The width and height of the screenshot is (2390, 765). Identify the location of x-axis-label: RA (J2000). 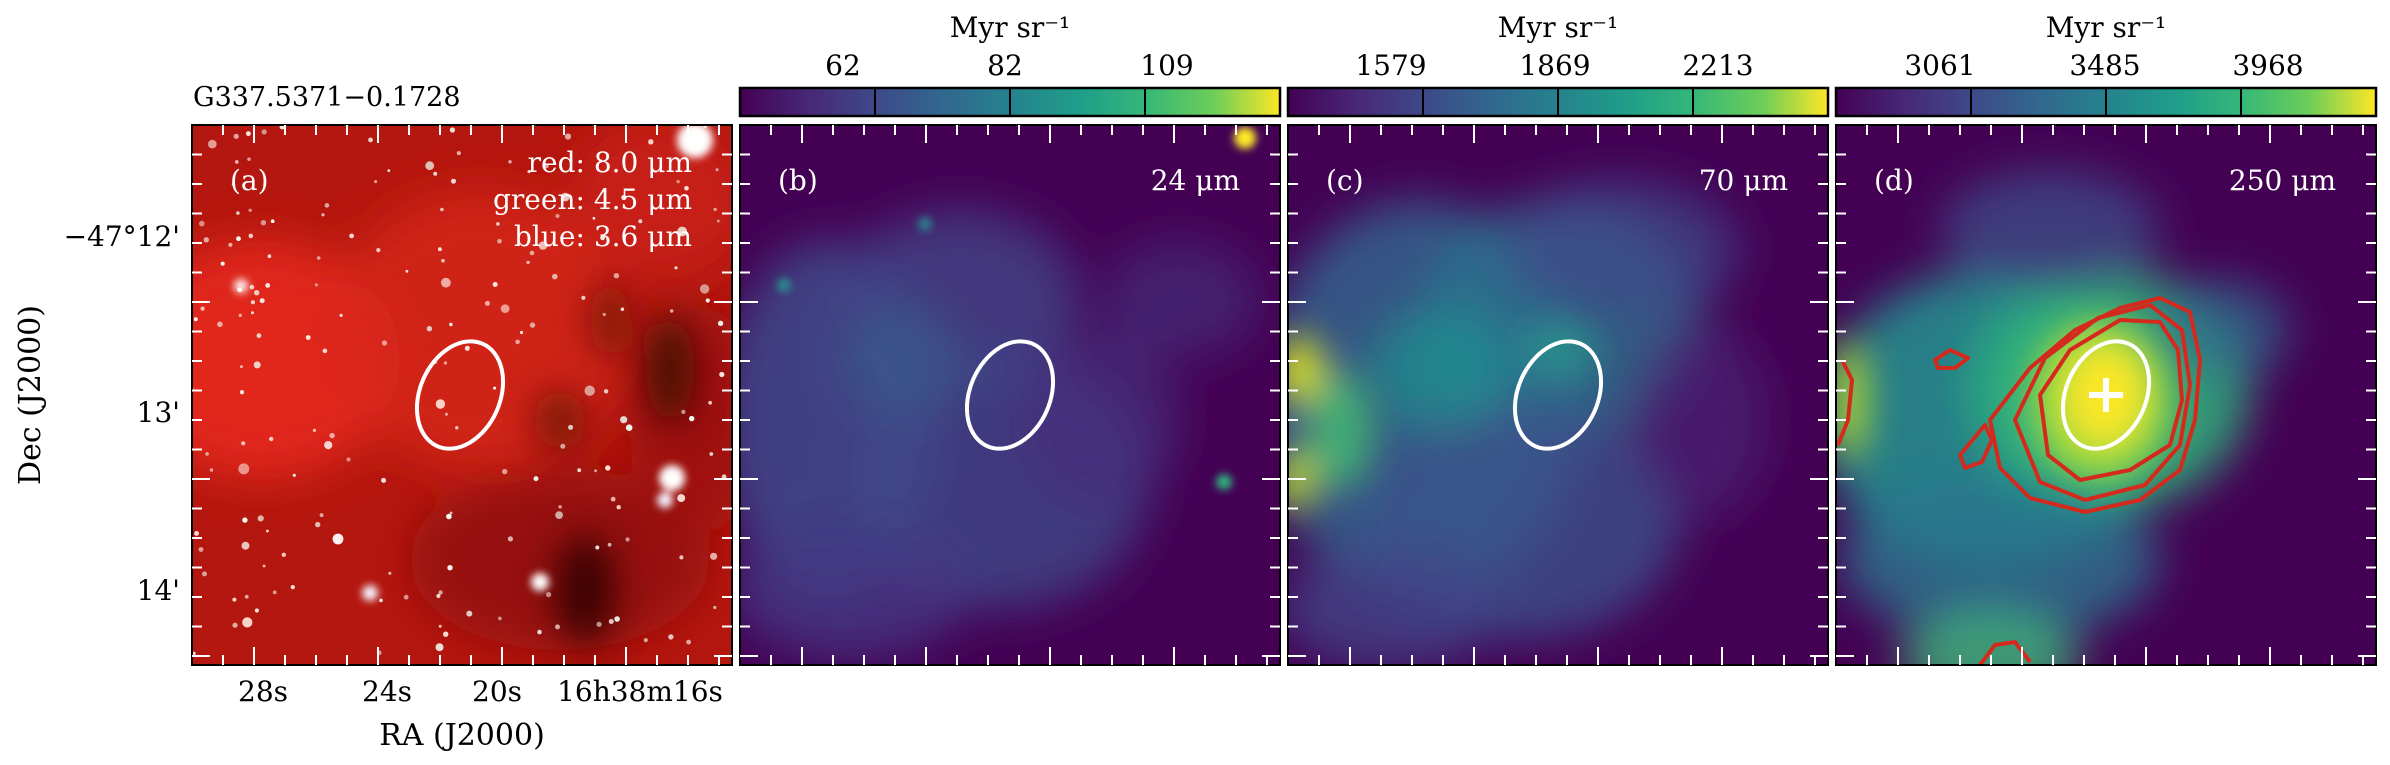
(462, 735).